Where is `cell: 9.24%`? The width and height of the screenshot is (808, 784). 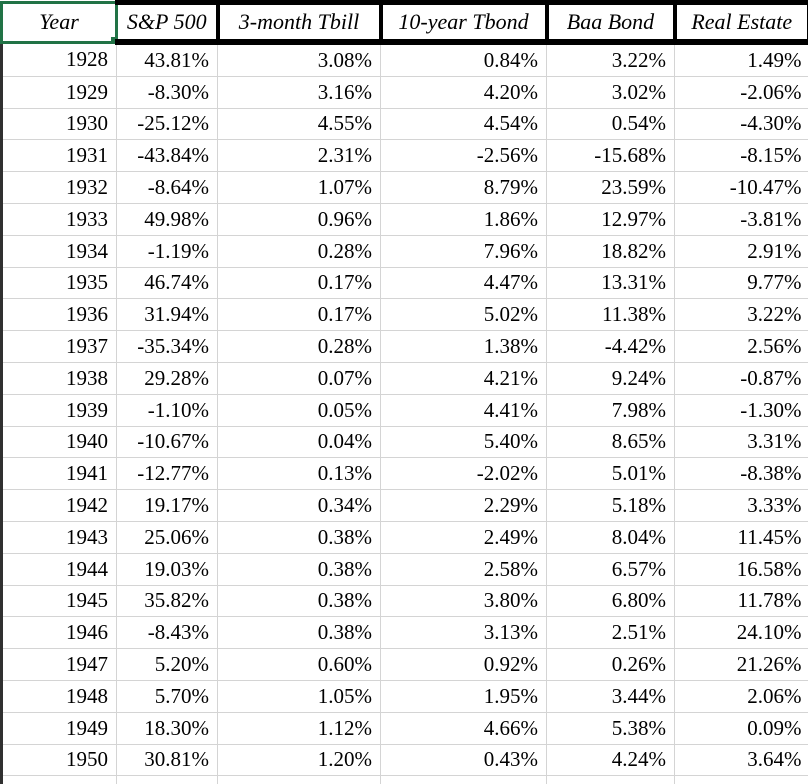 cell: 9.24% is located at coordinates (610, 378).